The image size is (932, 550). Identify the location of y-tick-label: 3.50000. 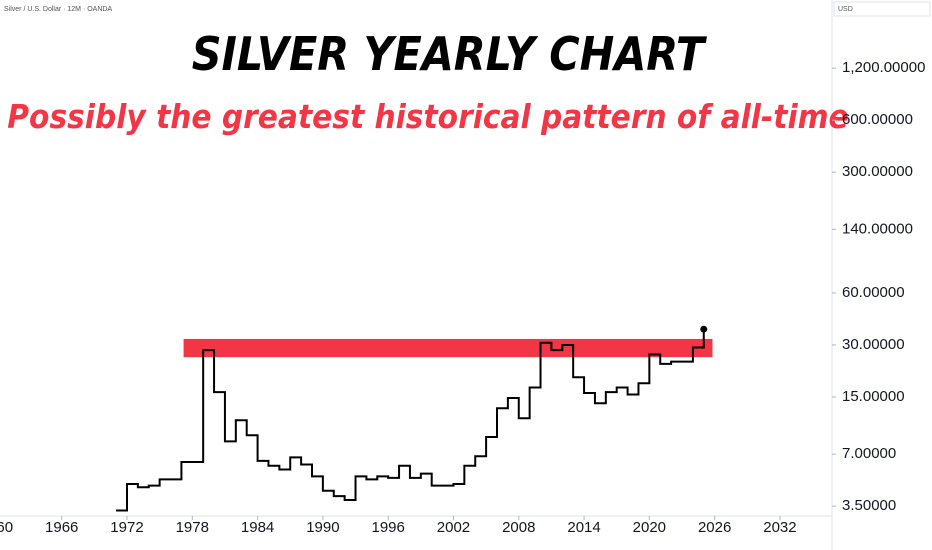
(869, 505).